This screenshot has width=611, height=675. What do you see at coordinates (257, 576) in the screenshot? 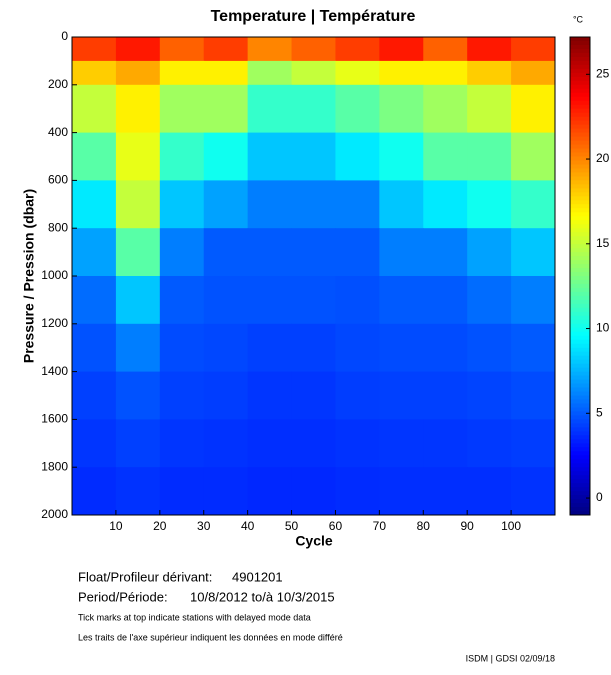
I see `float-id: 4901201` at bounding box center [257, 576].